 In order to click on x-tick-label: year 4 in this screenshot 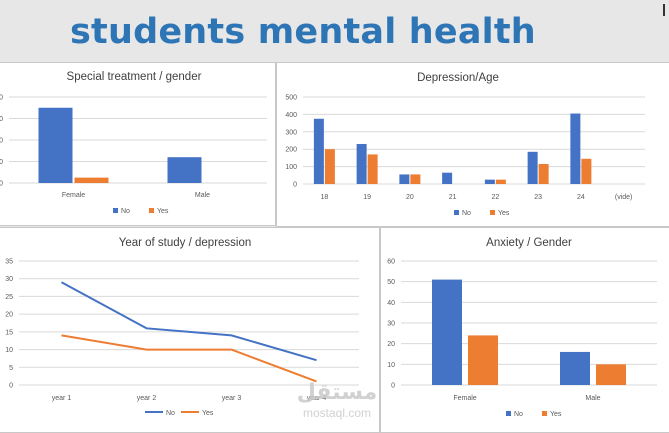, I will do `click(317, 398)`.